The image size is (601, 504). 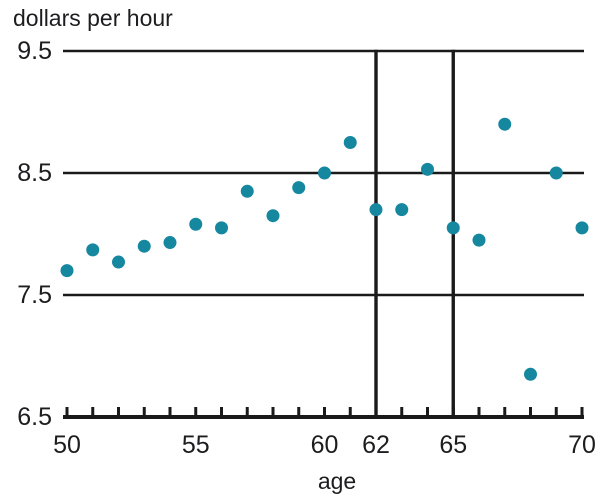 I want to click on x-tick-label: 60, so click(x=324, y=445).